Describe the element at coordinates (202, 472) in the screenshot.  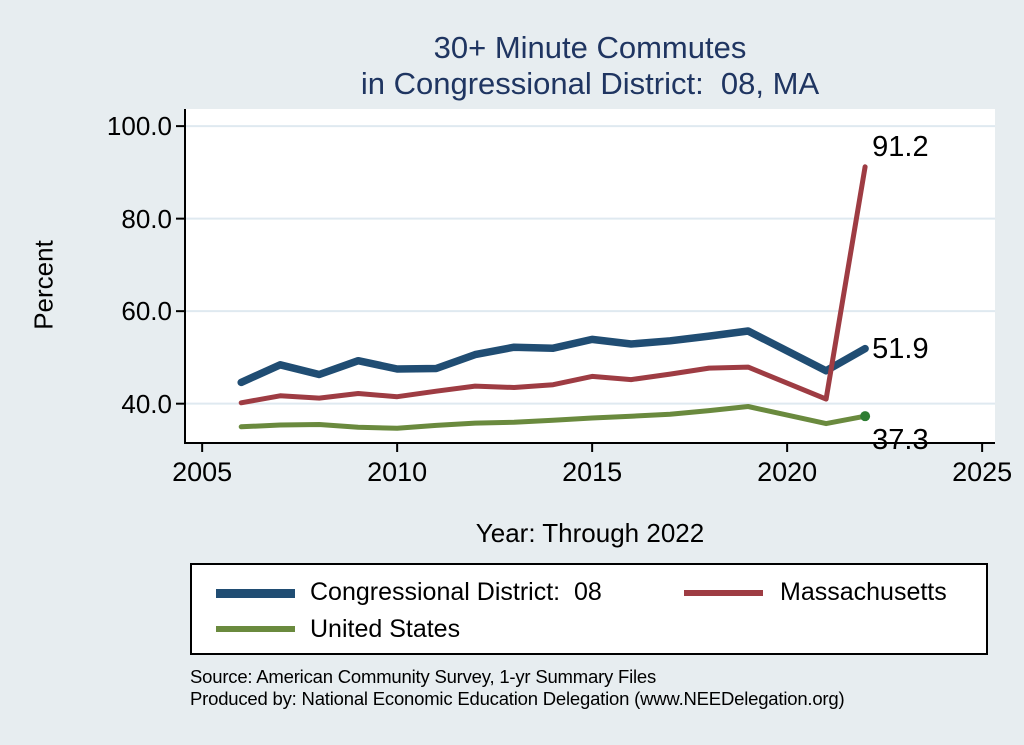
I see `x-tick-label: 2005` at that location.